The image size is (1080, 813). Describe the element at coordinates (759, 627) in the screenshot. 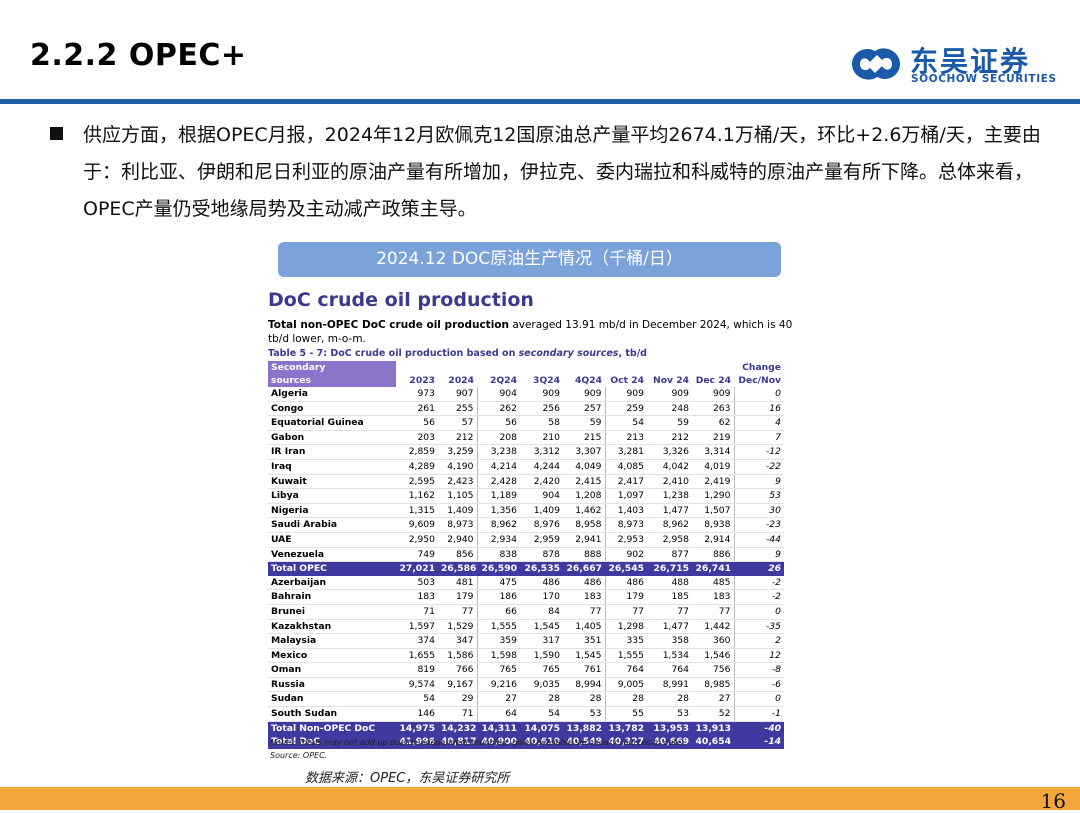

I see `table-cell: -35` at that location.